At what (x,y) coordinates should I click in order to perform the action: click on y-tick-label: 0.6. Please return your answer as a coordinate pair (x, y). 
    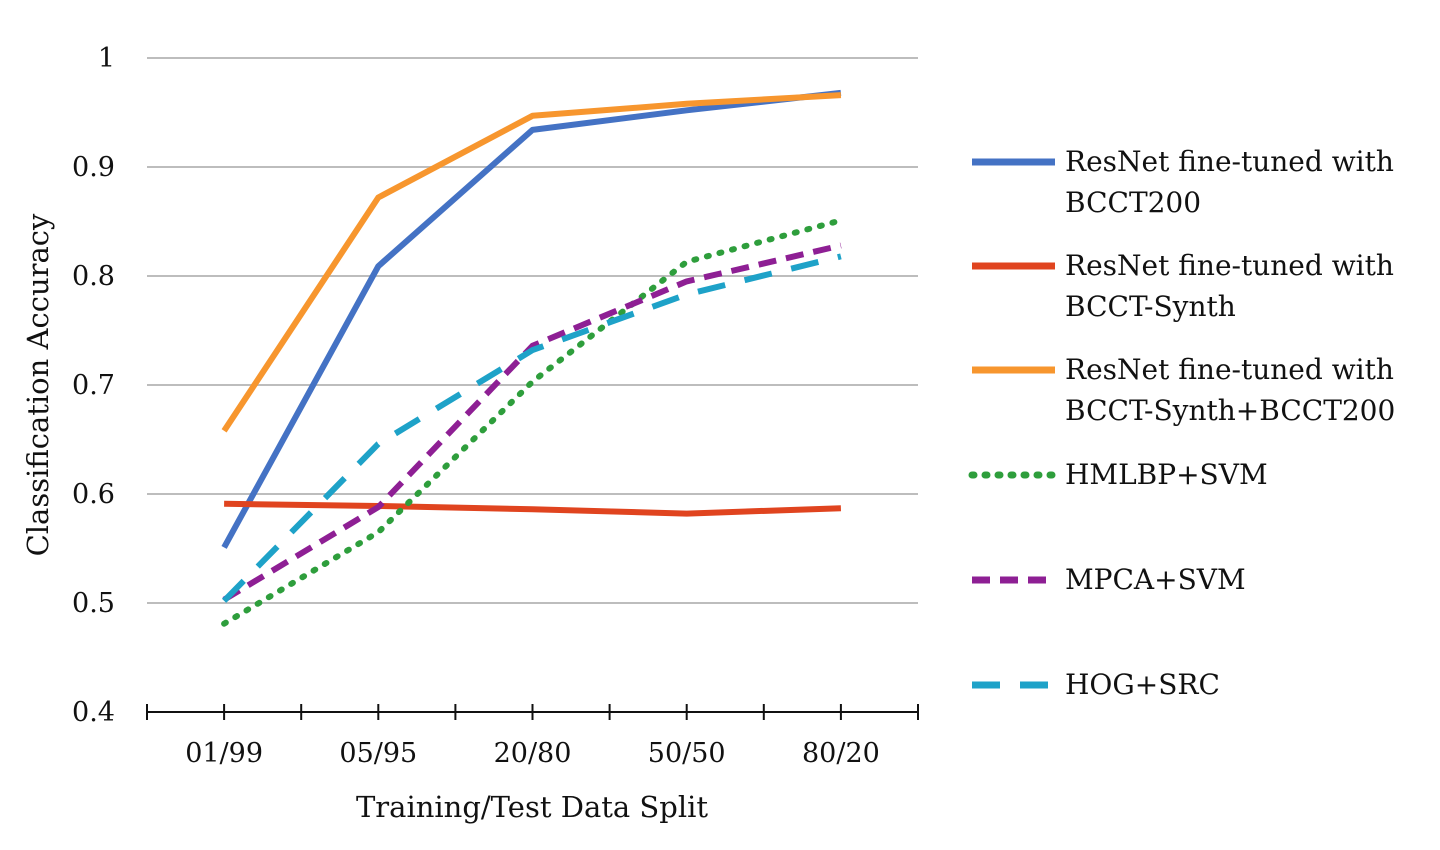
    Looking at the image, I should click on (93, 494).